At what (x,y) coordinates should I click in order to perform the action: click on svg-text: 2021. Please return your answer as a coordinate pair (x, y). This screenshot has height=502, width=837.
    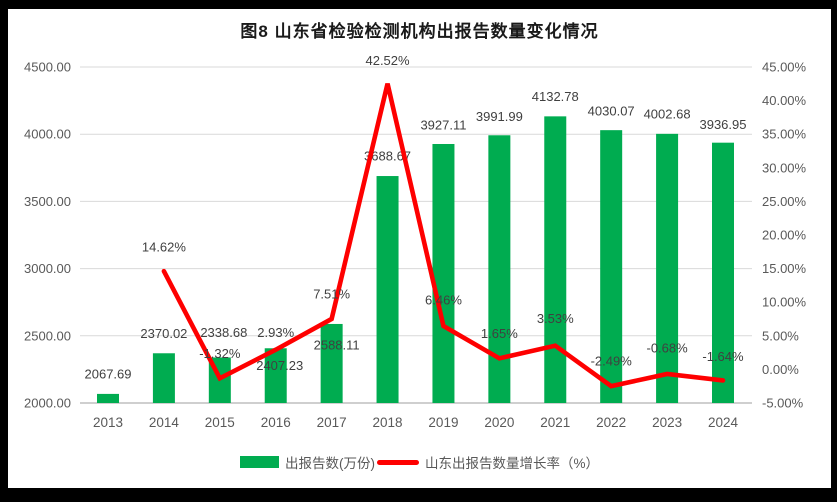
    Looking at the image, I should click on (555, 422).